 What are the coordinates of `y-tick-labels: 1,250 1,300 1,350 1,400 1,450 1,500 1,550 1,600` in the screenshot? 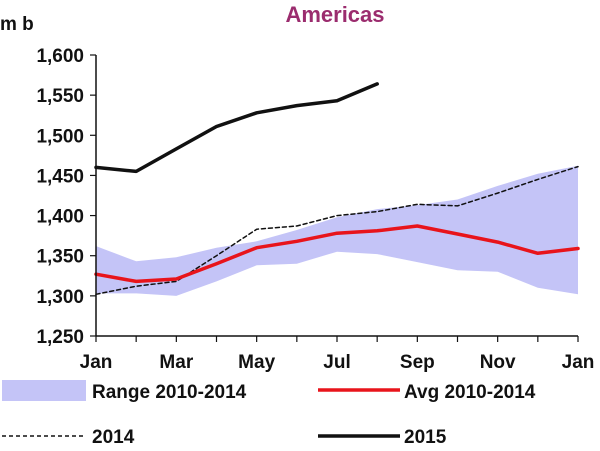 It's located at (60, 197).